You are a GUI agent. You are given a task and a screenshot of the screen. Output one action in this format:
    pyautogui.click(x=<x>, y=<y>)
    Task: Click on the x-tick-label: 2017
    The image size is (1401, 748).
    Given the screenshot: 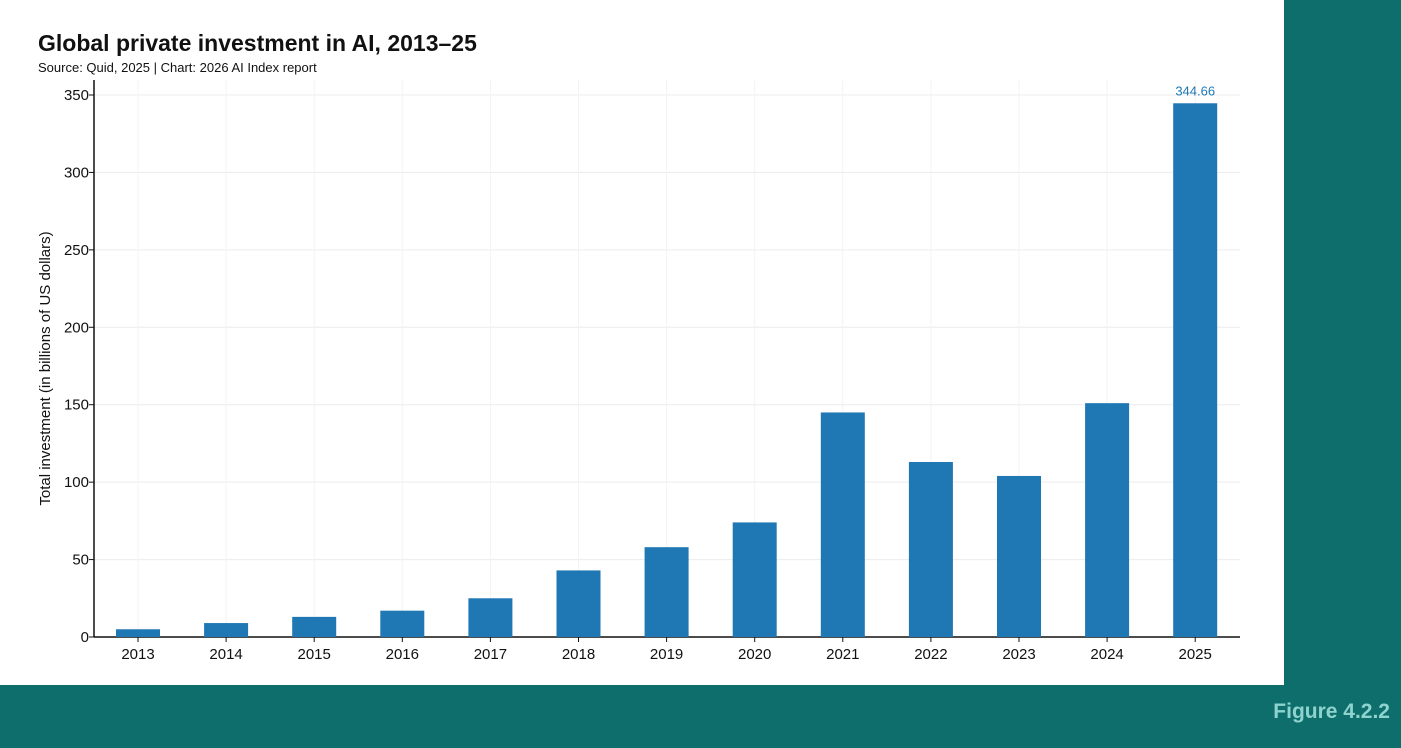 What is the action you would take?
    pyautogui.click(x=490, y=654)
    